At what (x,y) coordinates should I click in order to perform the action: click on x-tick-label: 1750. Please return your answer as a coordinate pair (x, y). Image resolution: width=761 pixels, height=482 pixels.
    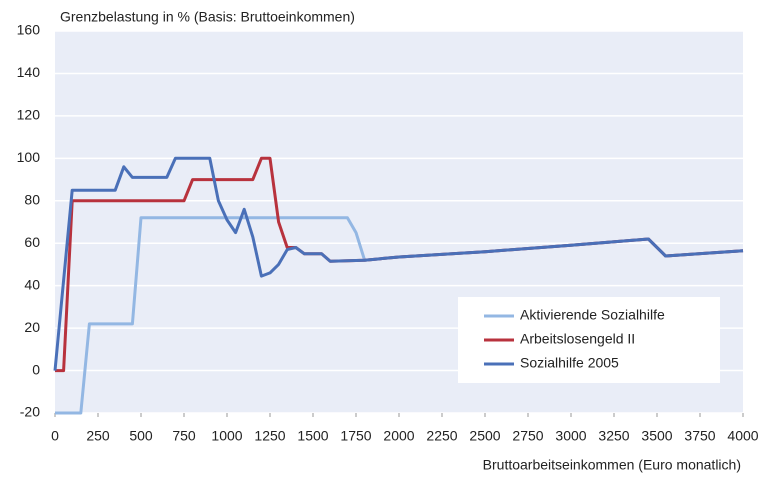
    Looking at the image, I should click on (355, 436).